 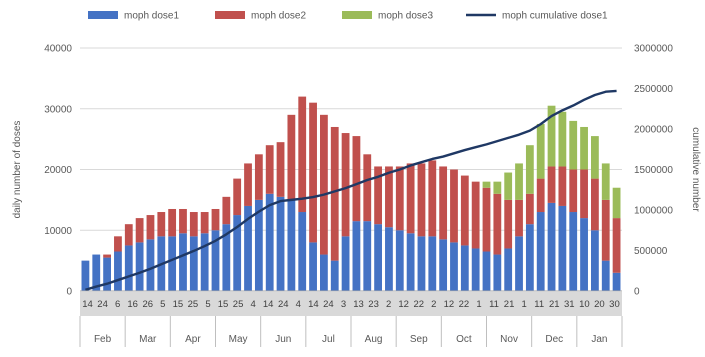 I want to click on legend-label: moph dose2, so click(x=278, y=16).